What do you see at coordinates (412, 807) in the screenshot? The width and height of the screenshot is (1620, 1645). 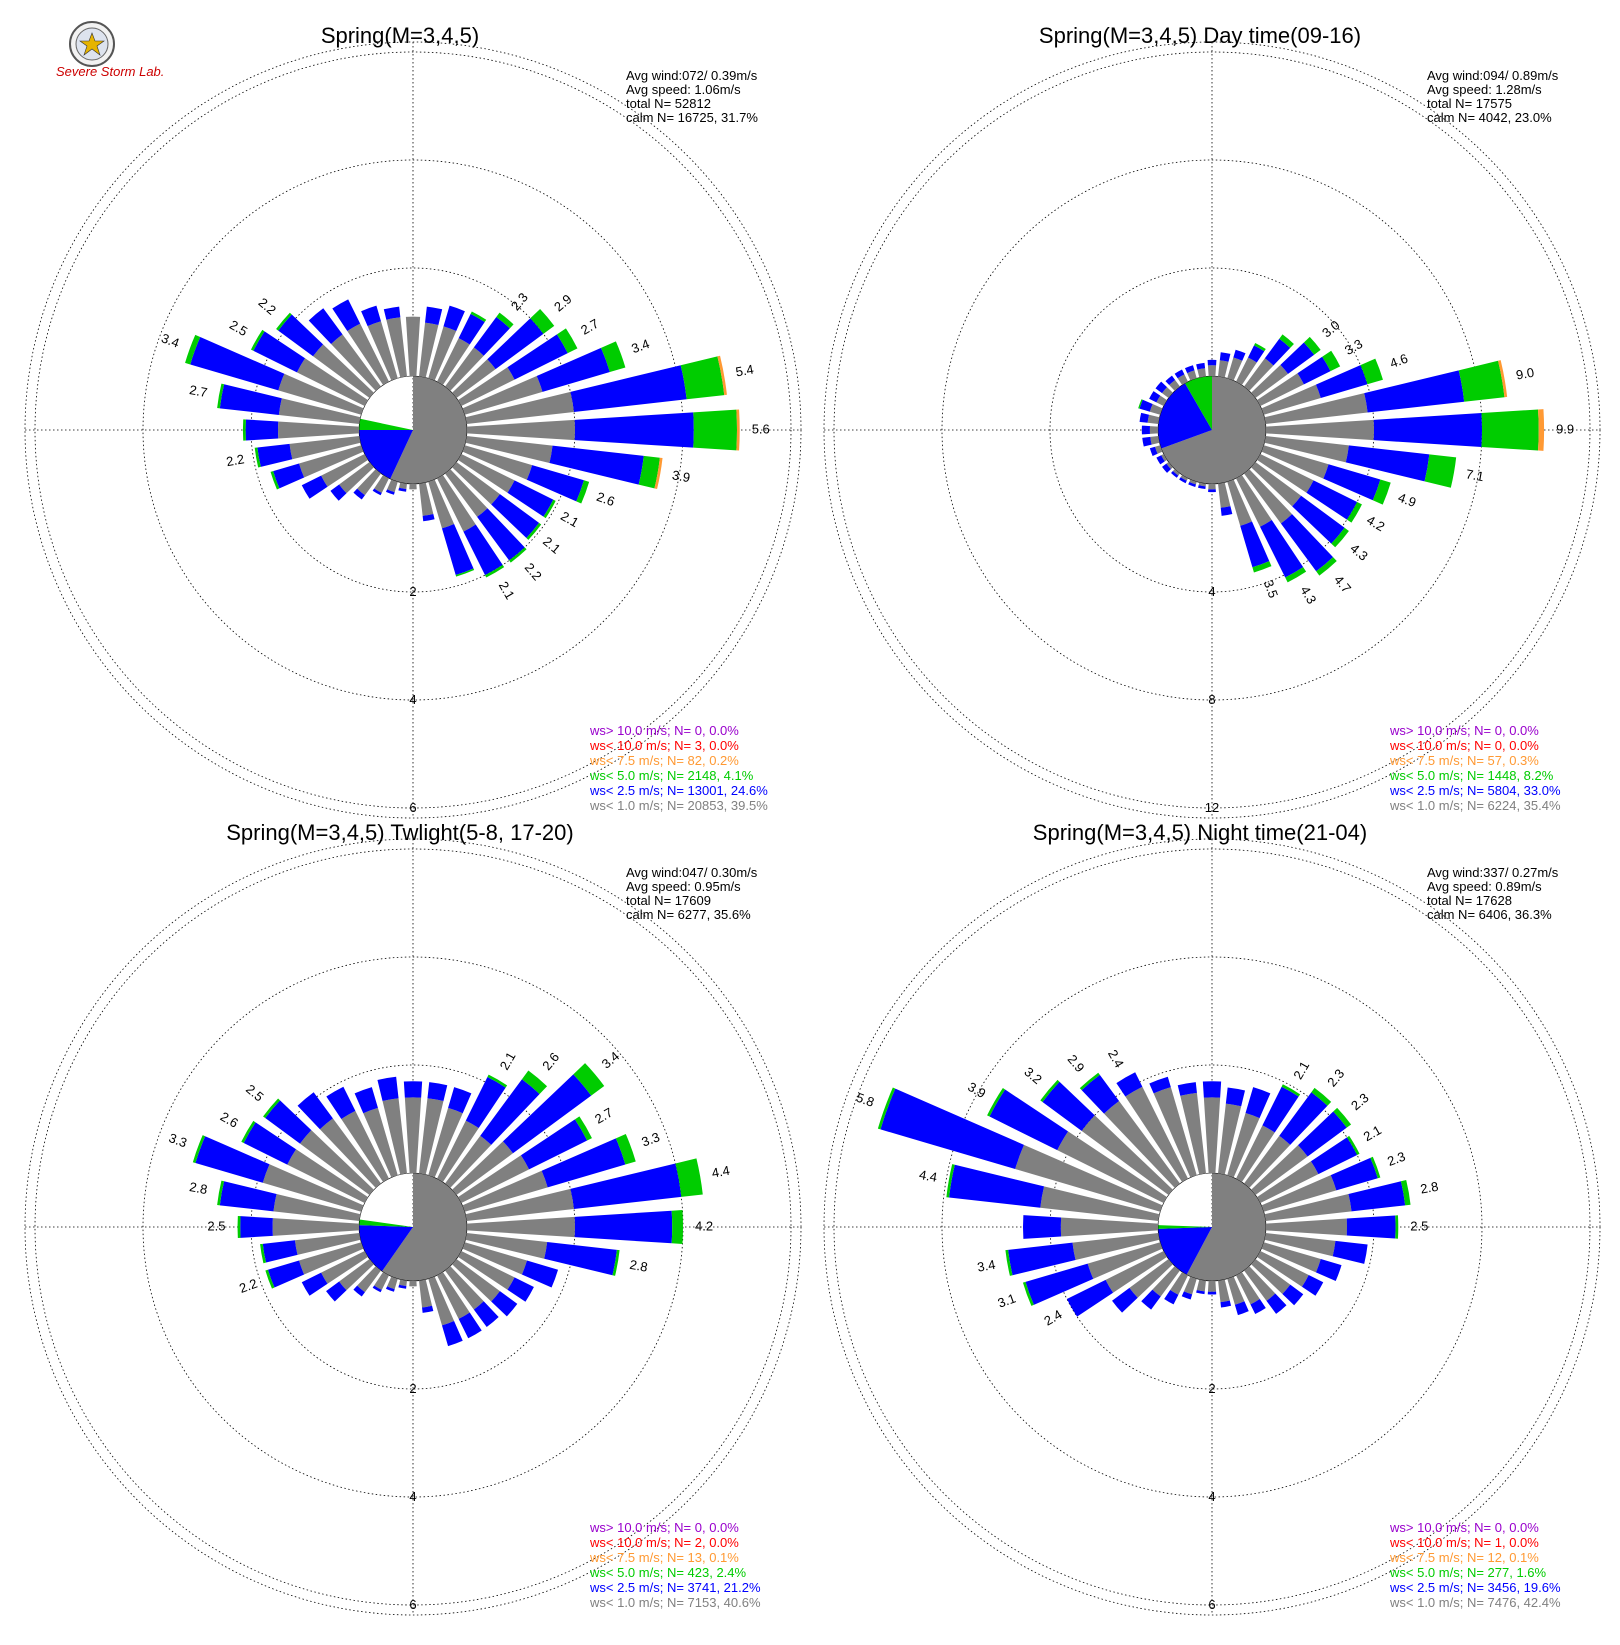 I see `ring-label: 6` at bounding box center [412, 807].